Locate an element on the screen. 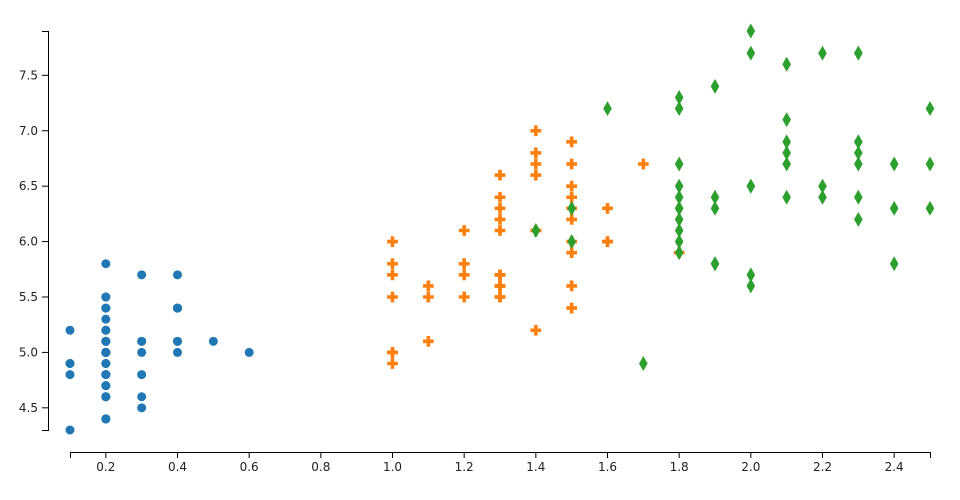  x-tick-label: 1.0 is located at coordinates (392, 467).